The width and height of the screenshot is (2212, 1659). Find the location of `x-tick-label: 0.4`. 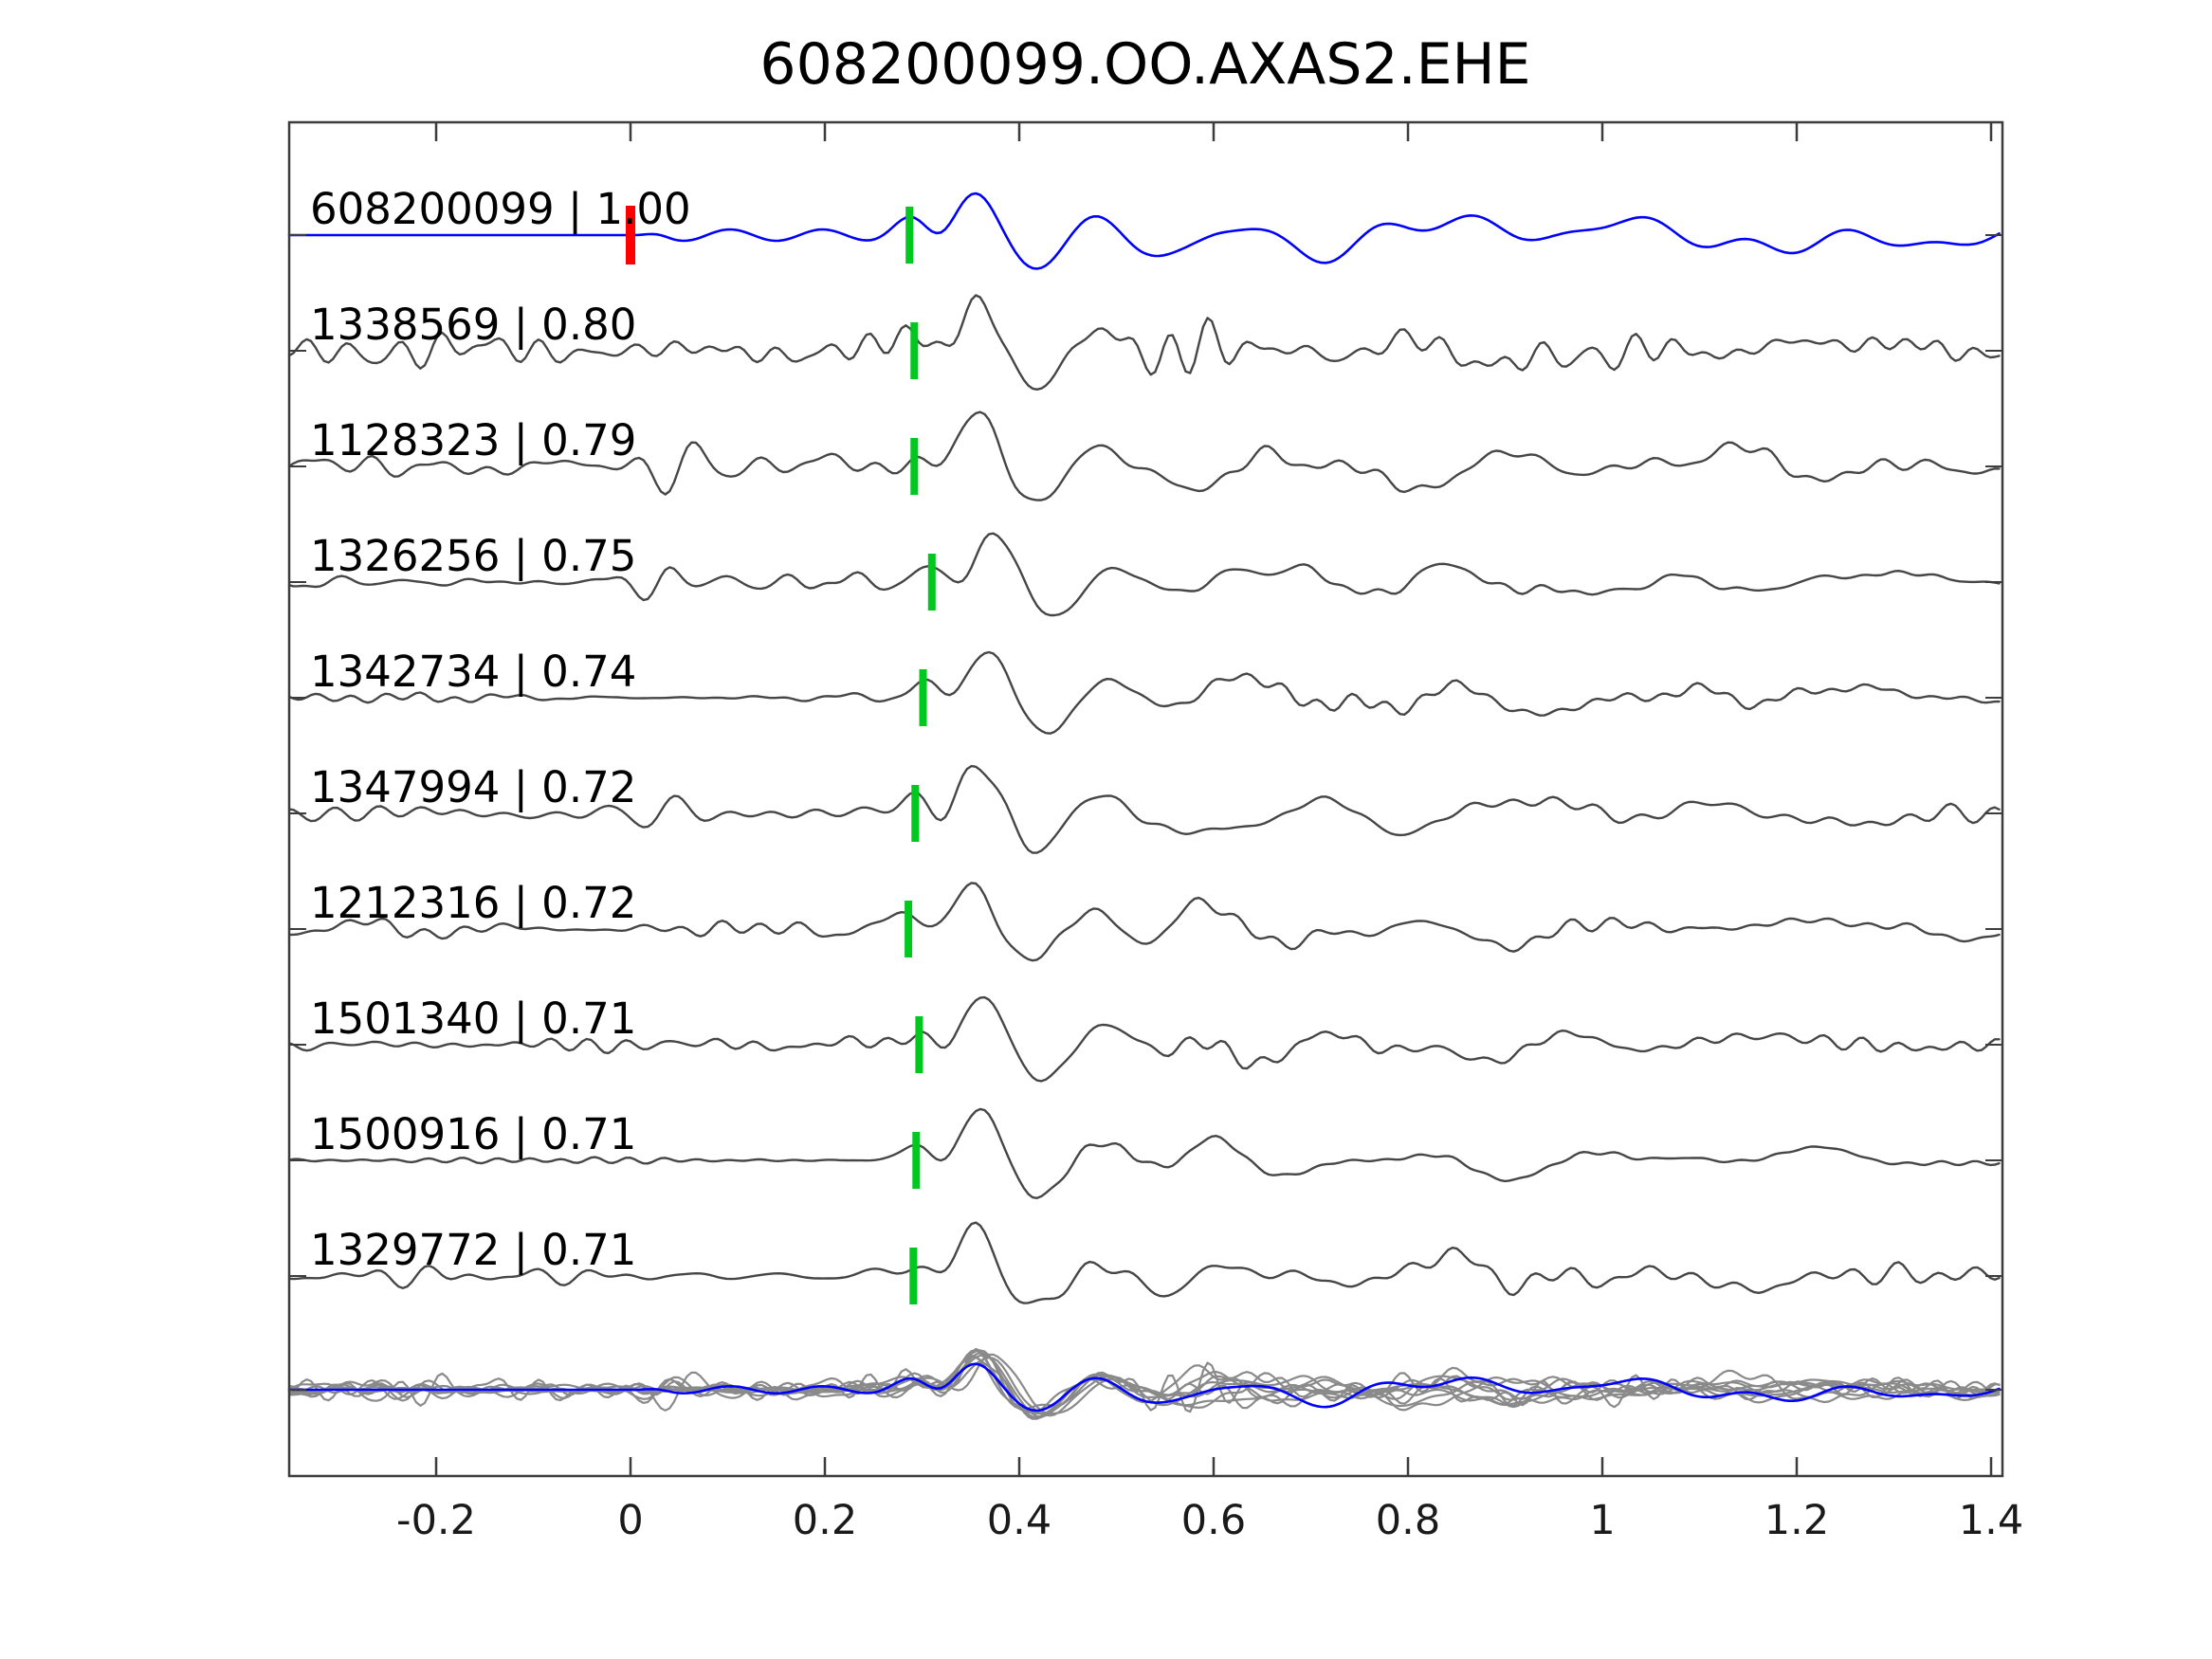

x-tick-label: 0.4 is located at coordinates (1019, 1520).